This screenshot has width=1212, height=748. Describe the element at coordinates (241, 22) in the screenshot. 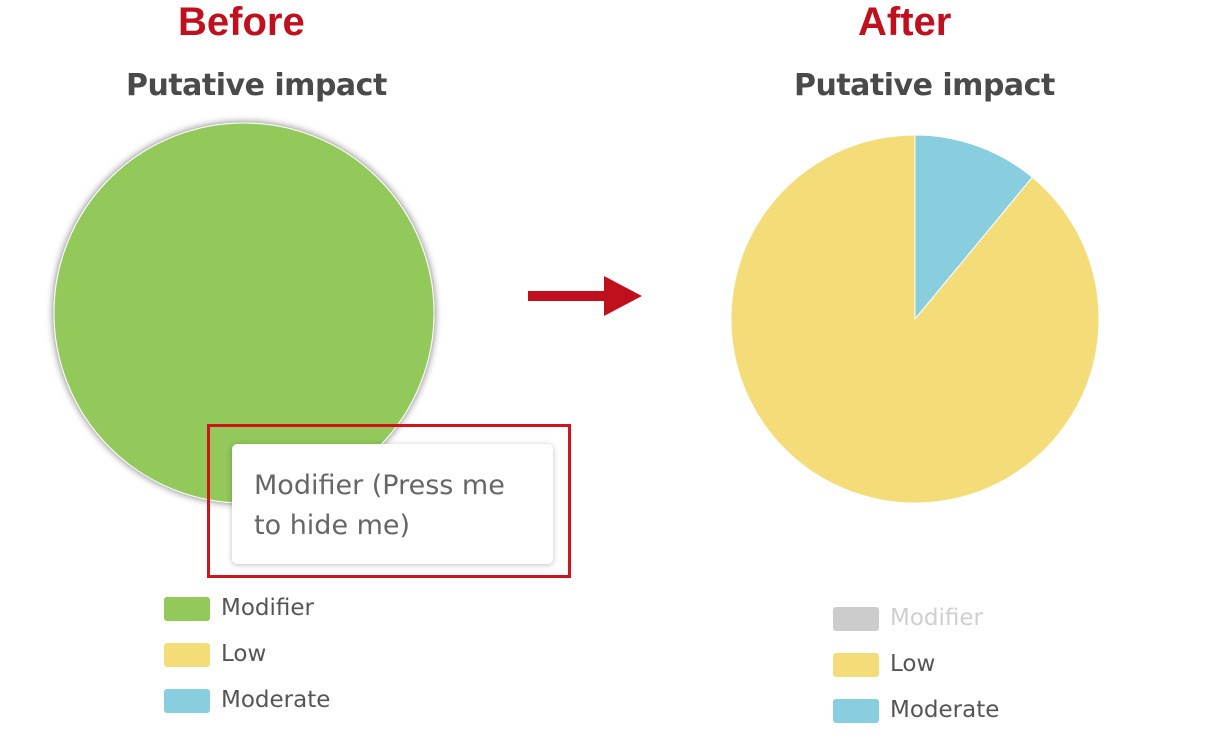

I see `before-heading: Before` at that location.